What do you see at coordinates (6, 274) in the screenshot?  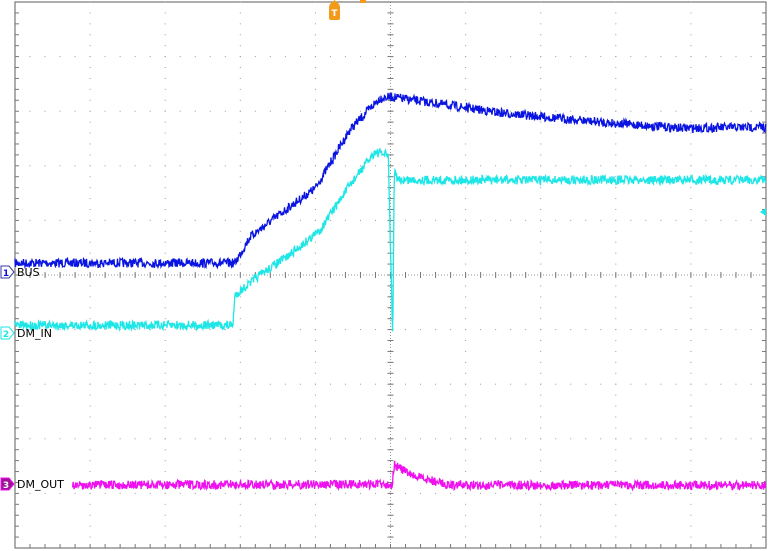 I see `channel-number: 1` at bounding box center [6, 274].